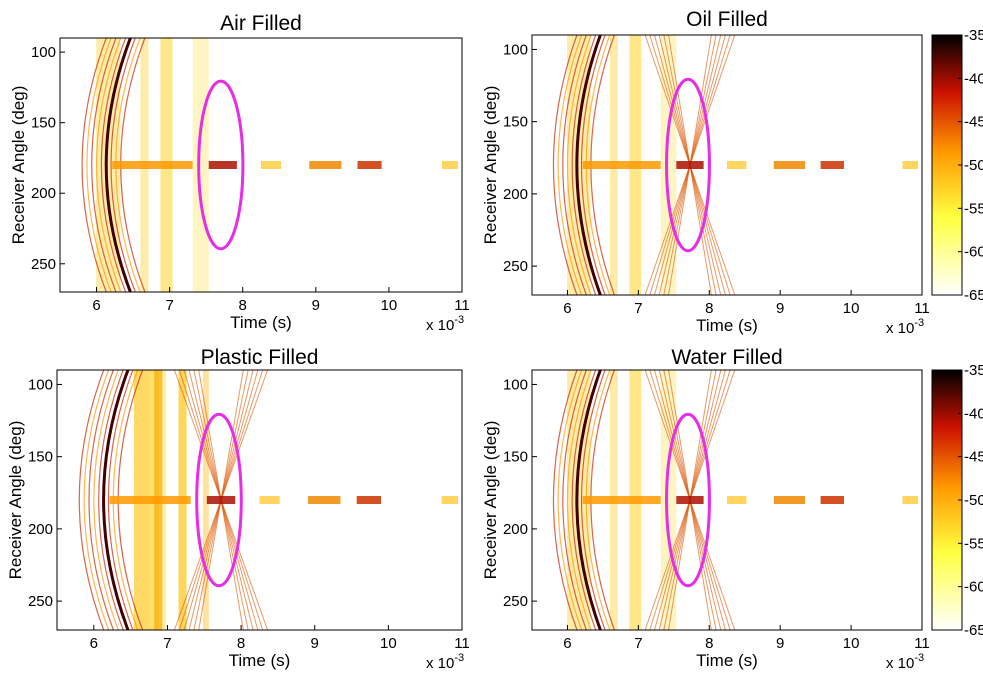 This screenshot has width=983, height=676. I want to click on chart-title: Water Filled, so click(726, 357).